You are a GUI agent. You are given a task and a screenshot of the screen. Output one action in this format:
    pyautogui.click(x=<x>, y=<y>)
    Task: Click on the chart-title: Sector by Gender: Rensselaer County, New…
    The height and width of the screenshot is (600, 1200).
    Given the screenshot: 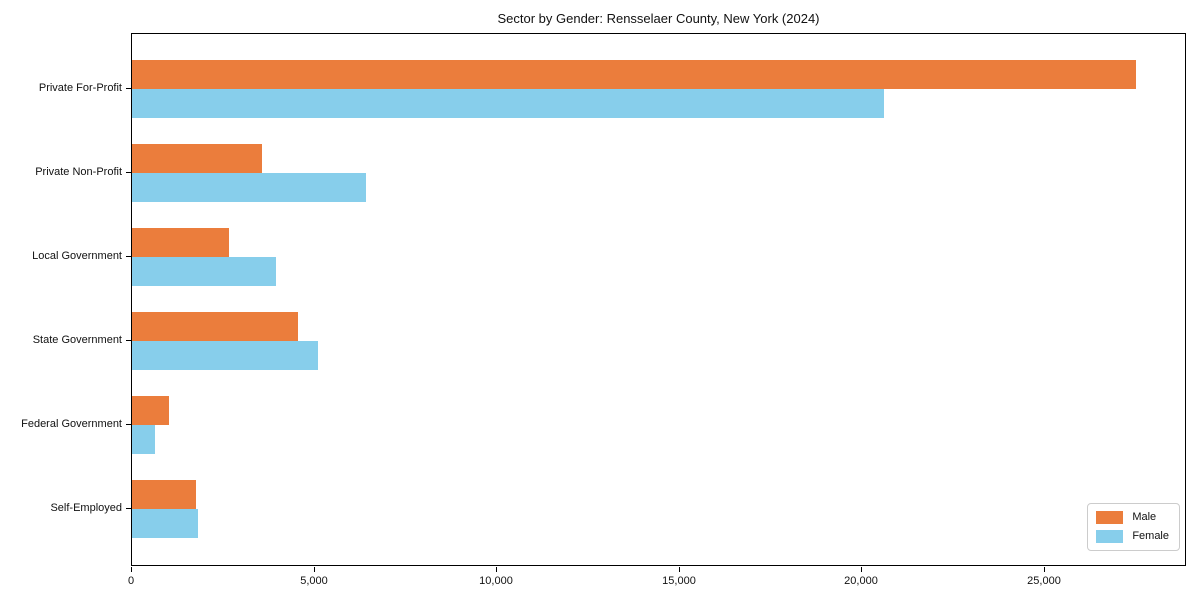 What is the action you would take?
    pyautogui.click(x=658, y=18)
    